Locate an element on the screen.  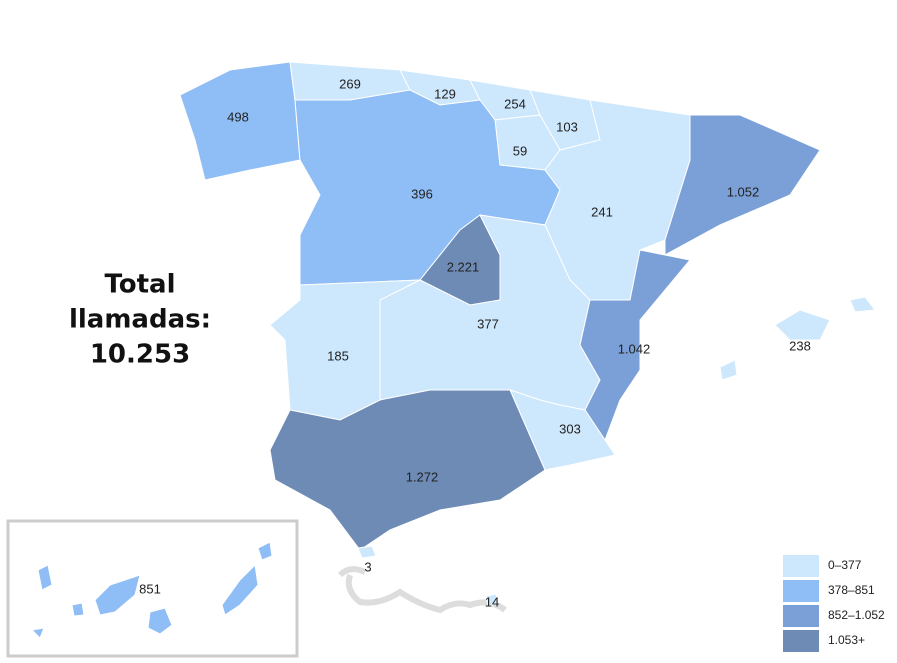
total-line: Total is located at coordinates (139, 285).